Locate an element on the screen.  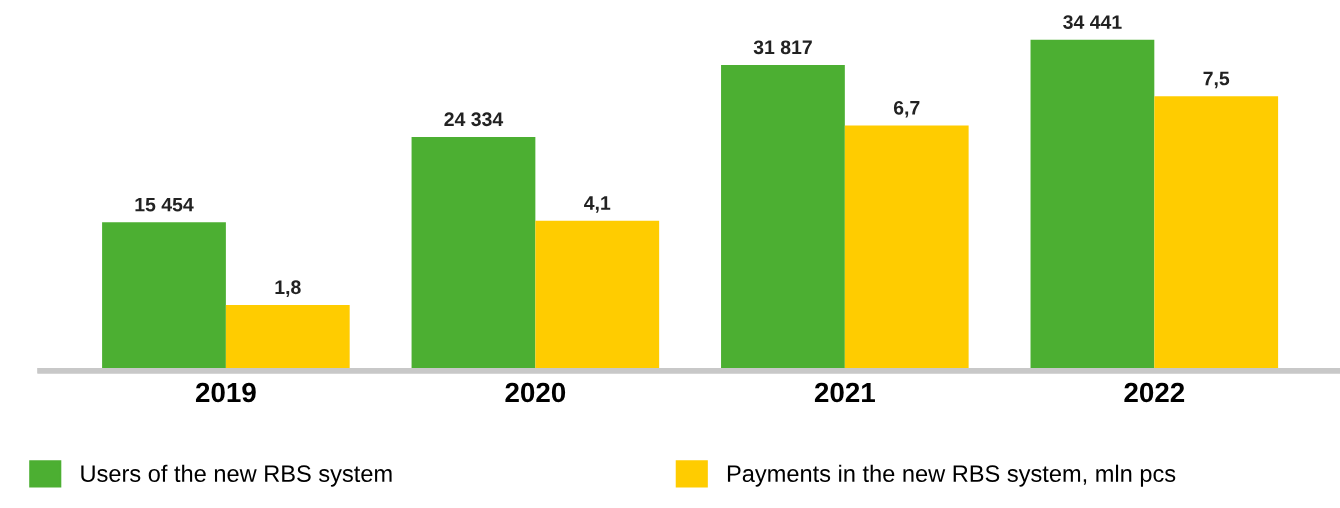
legend-label: Payments in the new RBS system, mln pcs is located at coordinates (951, 475).